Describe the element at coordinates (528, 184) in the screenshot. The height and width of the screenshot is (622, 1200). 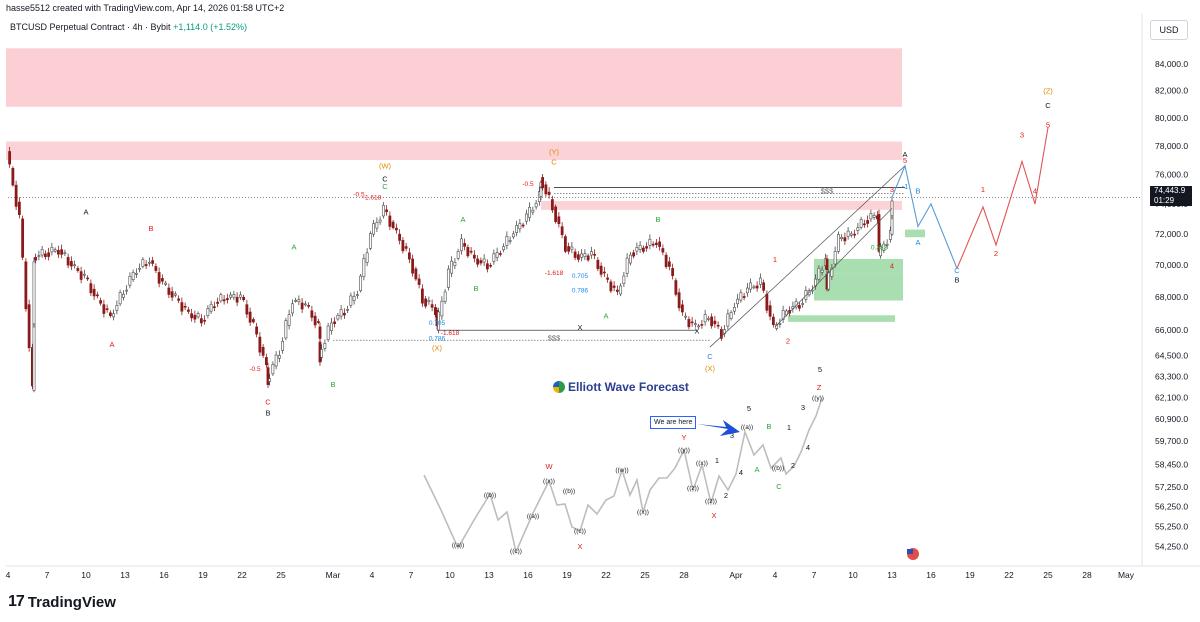
I see `wave-label: -0.5` at that location.